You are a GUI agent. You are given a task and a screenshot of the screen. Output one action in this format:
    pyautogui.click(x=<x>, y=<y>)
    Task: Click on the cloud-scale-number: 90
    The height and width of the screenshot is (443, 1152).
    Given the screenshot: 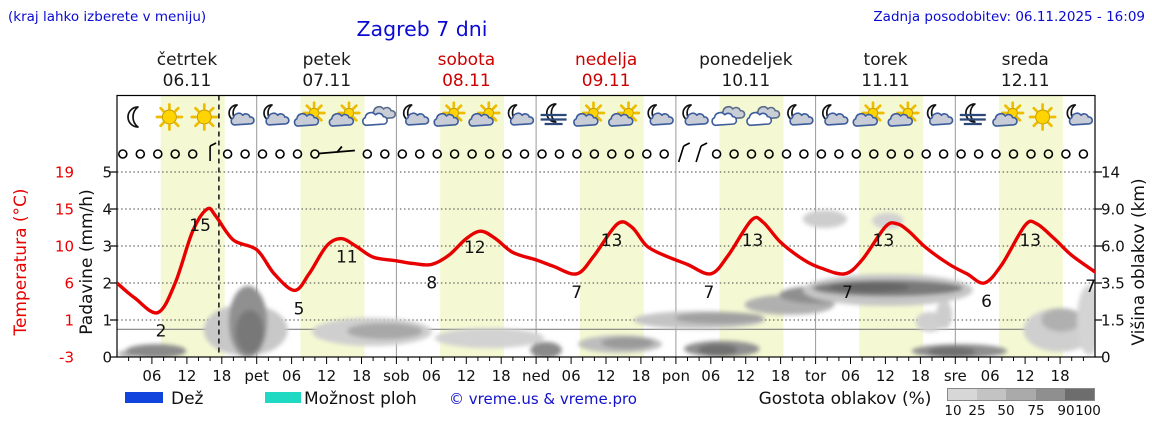 What is the action you would take?
    pyautogui.click(x=1066, y=411)
    